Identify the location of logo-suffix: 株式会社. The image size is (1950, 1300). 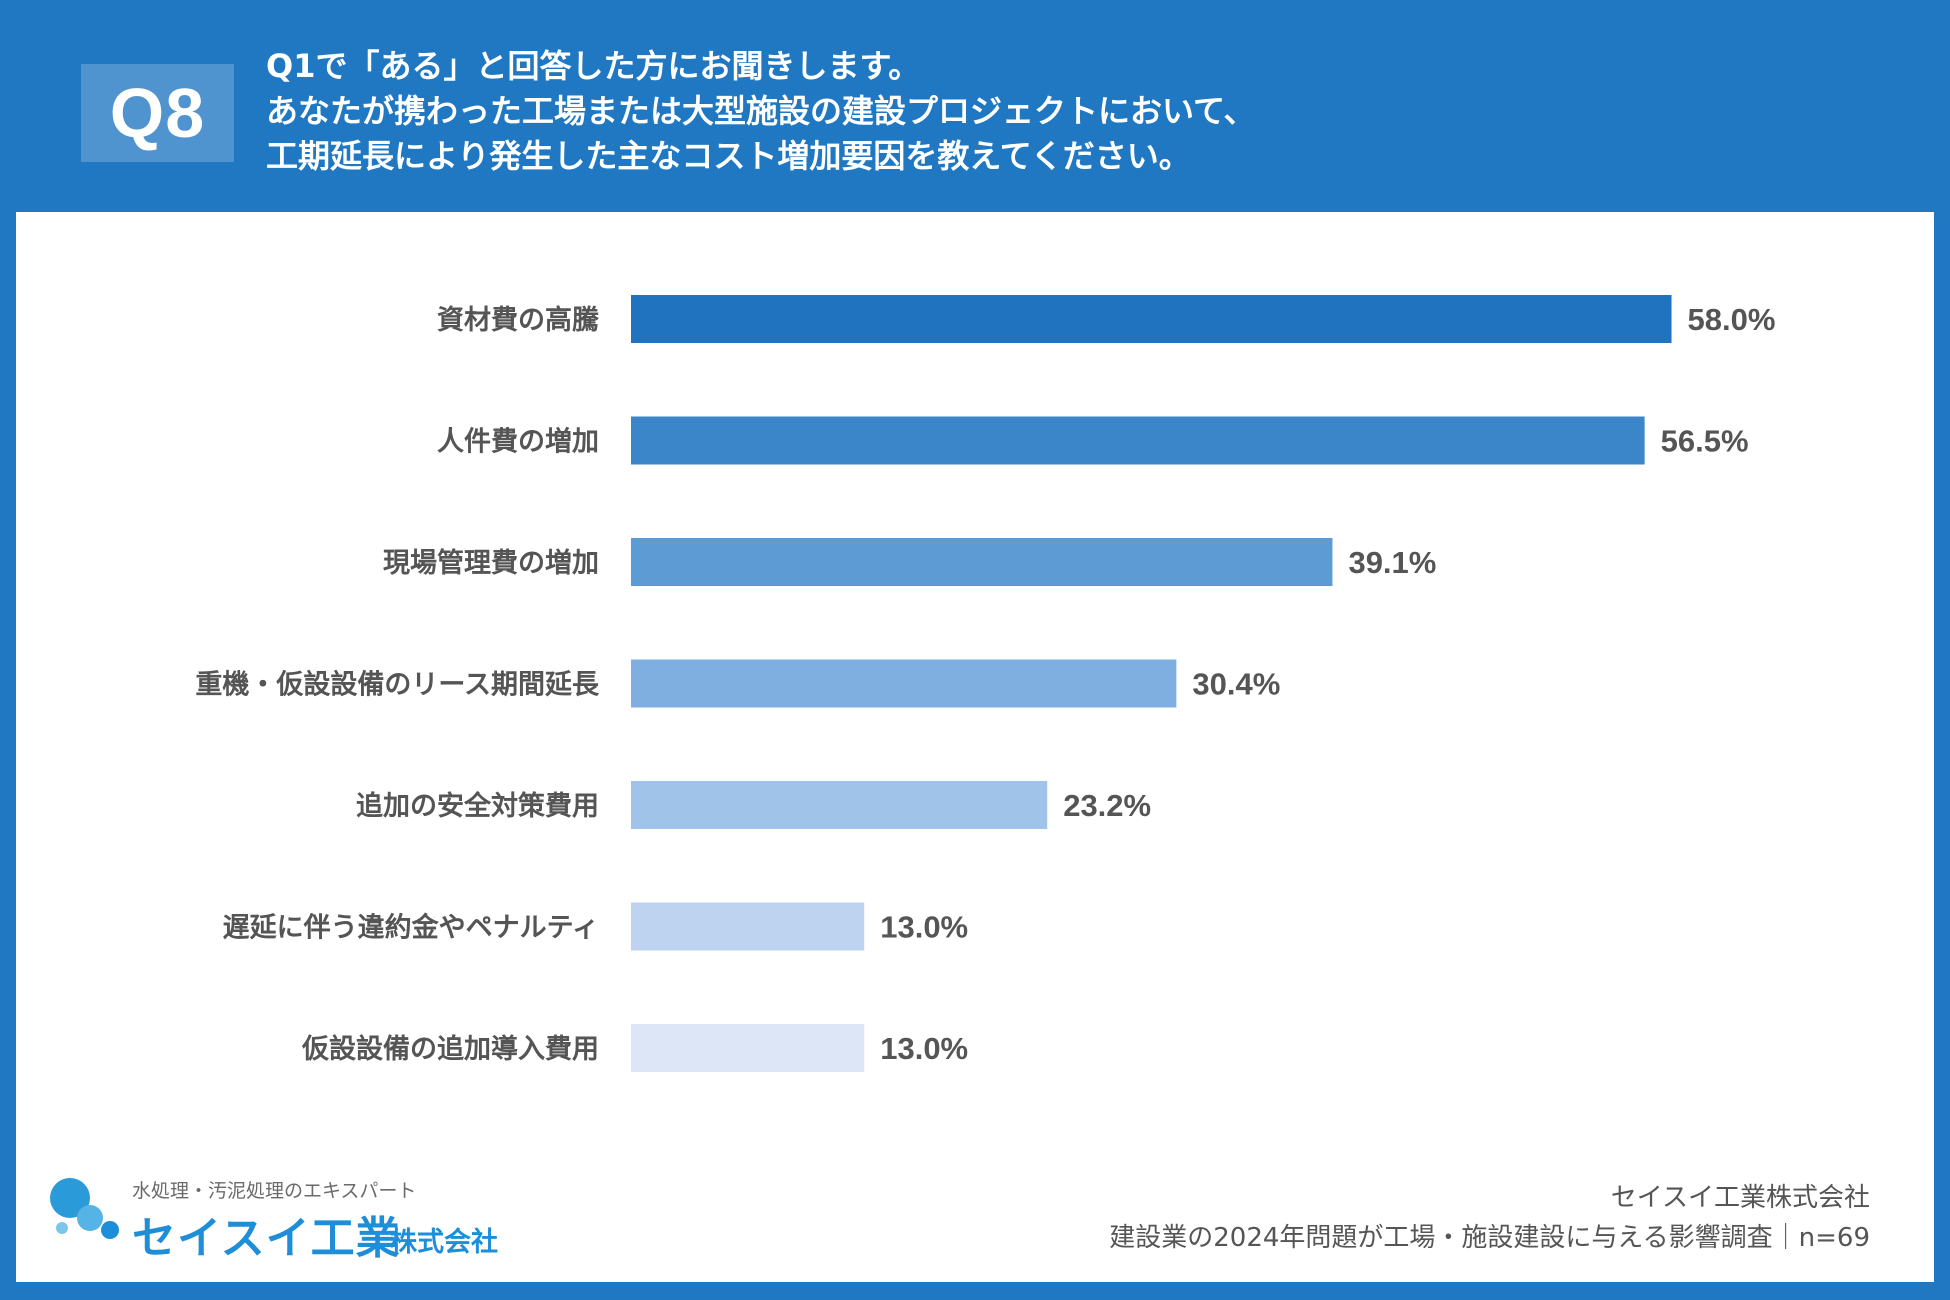
(444, 1242).